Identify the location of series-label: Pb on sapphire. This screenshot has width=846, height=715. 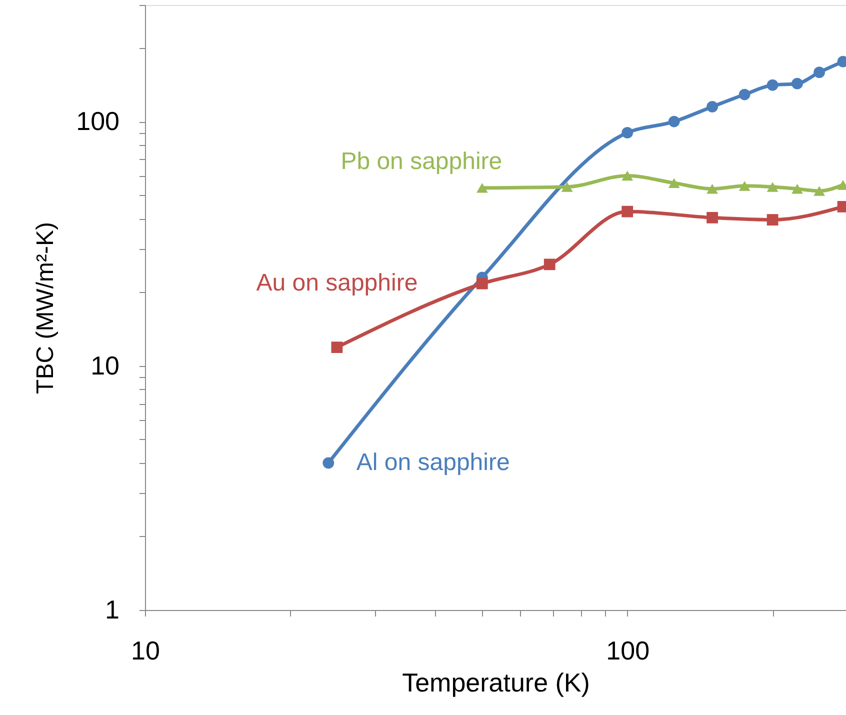
(421, 161).